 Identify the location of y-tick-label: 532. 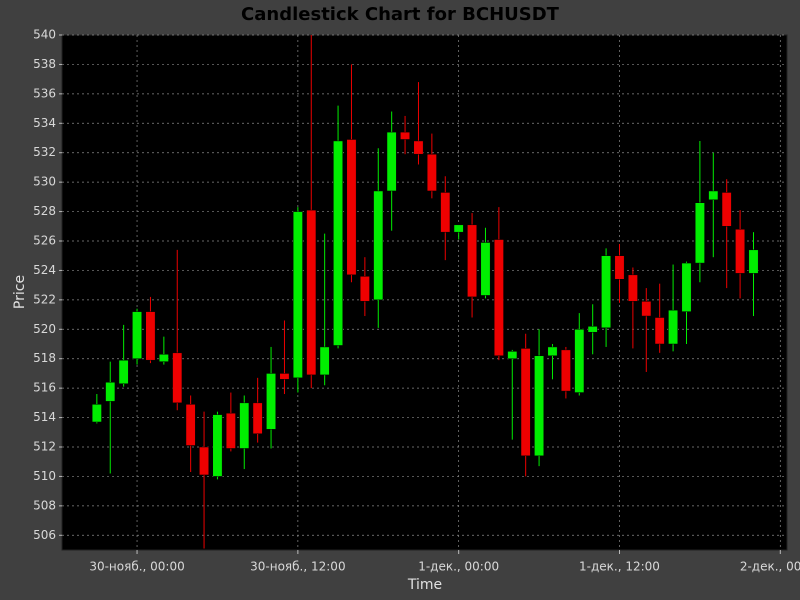
(44, 152).